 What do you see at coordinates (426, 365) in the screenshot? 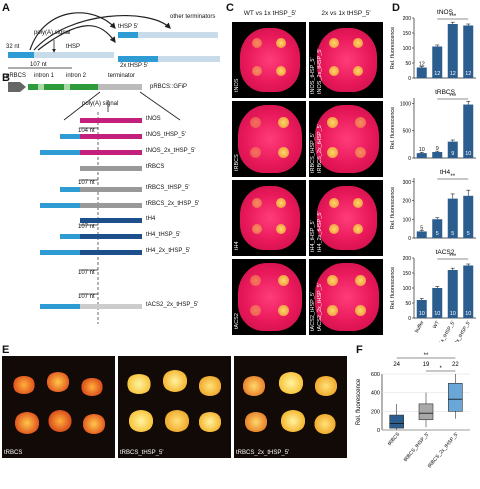
I see `n-label: 19` at bounding box center [426, 365].